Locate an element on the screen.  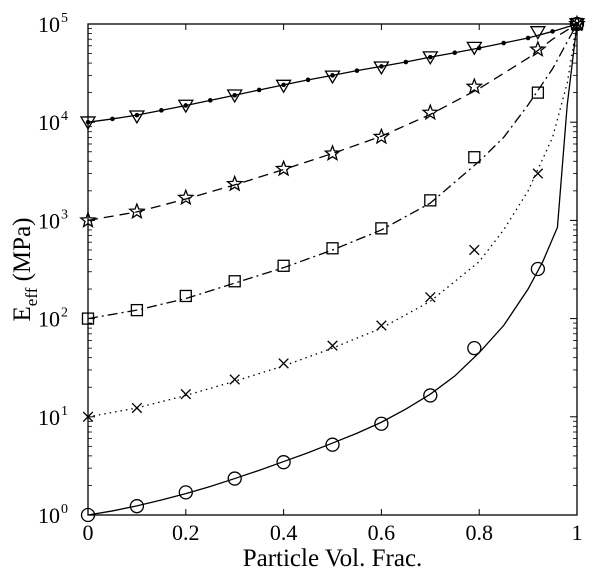
y-tick-label-exponent: 4 is located at coordinates (64, 116).